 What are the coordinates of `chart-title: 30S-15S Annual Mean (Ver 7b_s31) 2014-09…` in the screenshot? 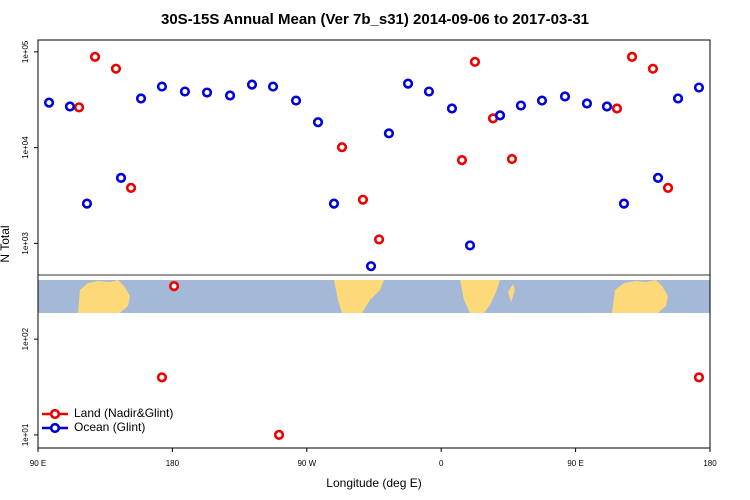 It's located at (375, 19).